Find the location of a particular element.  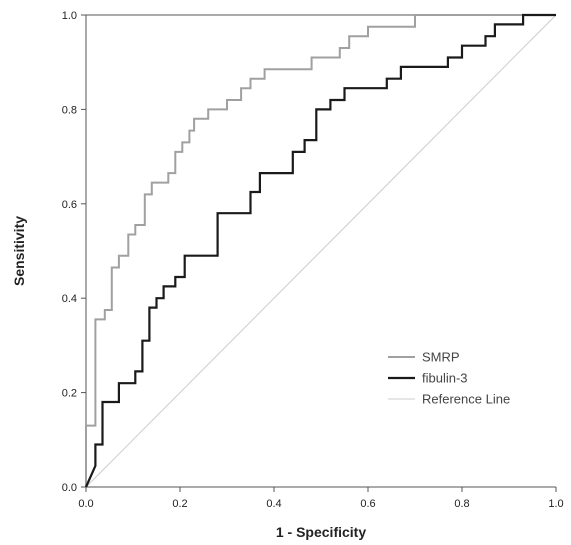

x-tick-label: 0.2 is located at coordinates (179, 504).